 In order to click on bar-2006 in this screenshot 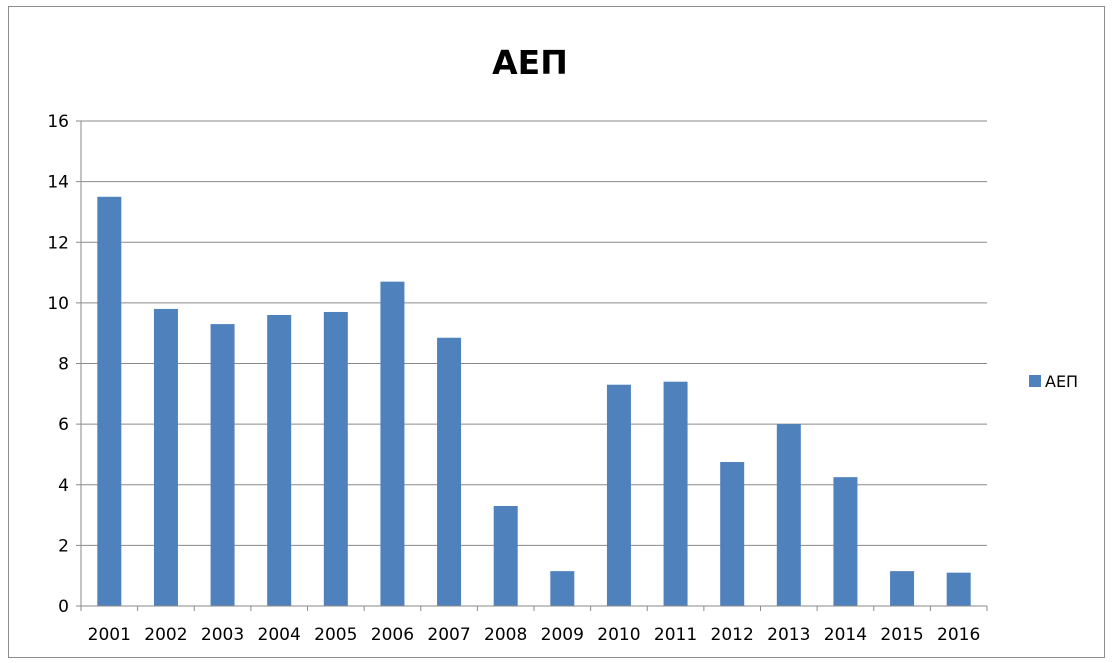, I will do `click(392, 443)`.